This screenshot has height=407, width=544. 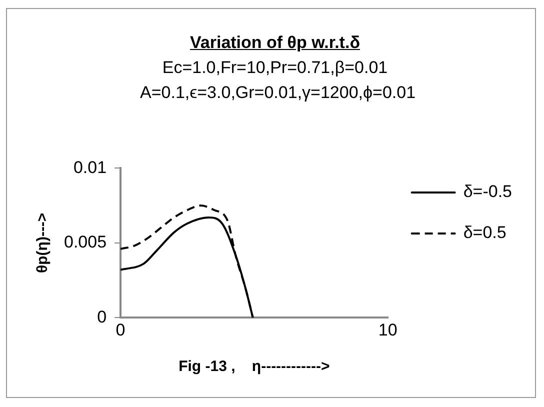 What do you see at coordinates (275, 43) in the screenshot?
I see `chart-title: Variation of θp w.r.t.δ` at bounding box center [275, 43].